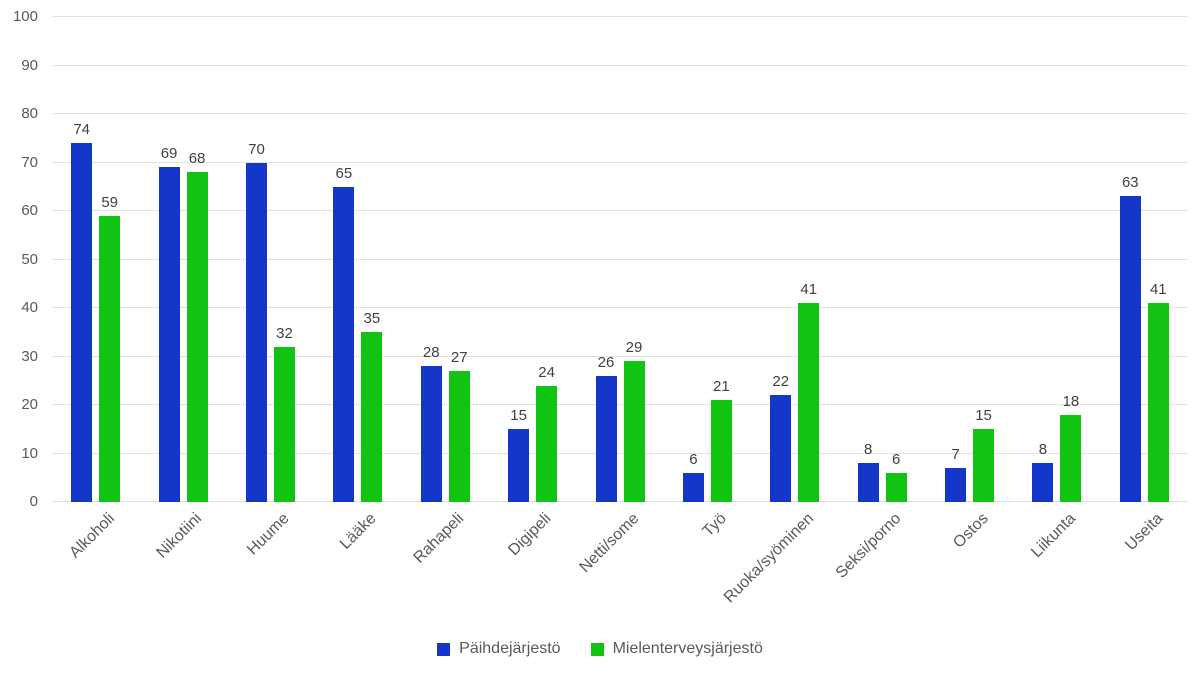 This screenshot has width=1200, height=675. What do you see at coordinates (169, 154) in the screenshot?
I see `bar-value-label: 69` at bounding box center [169, 154].